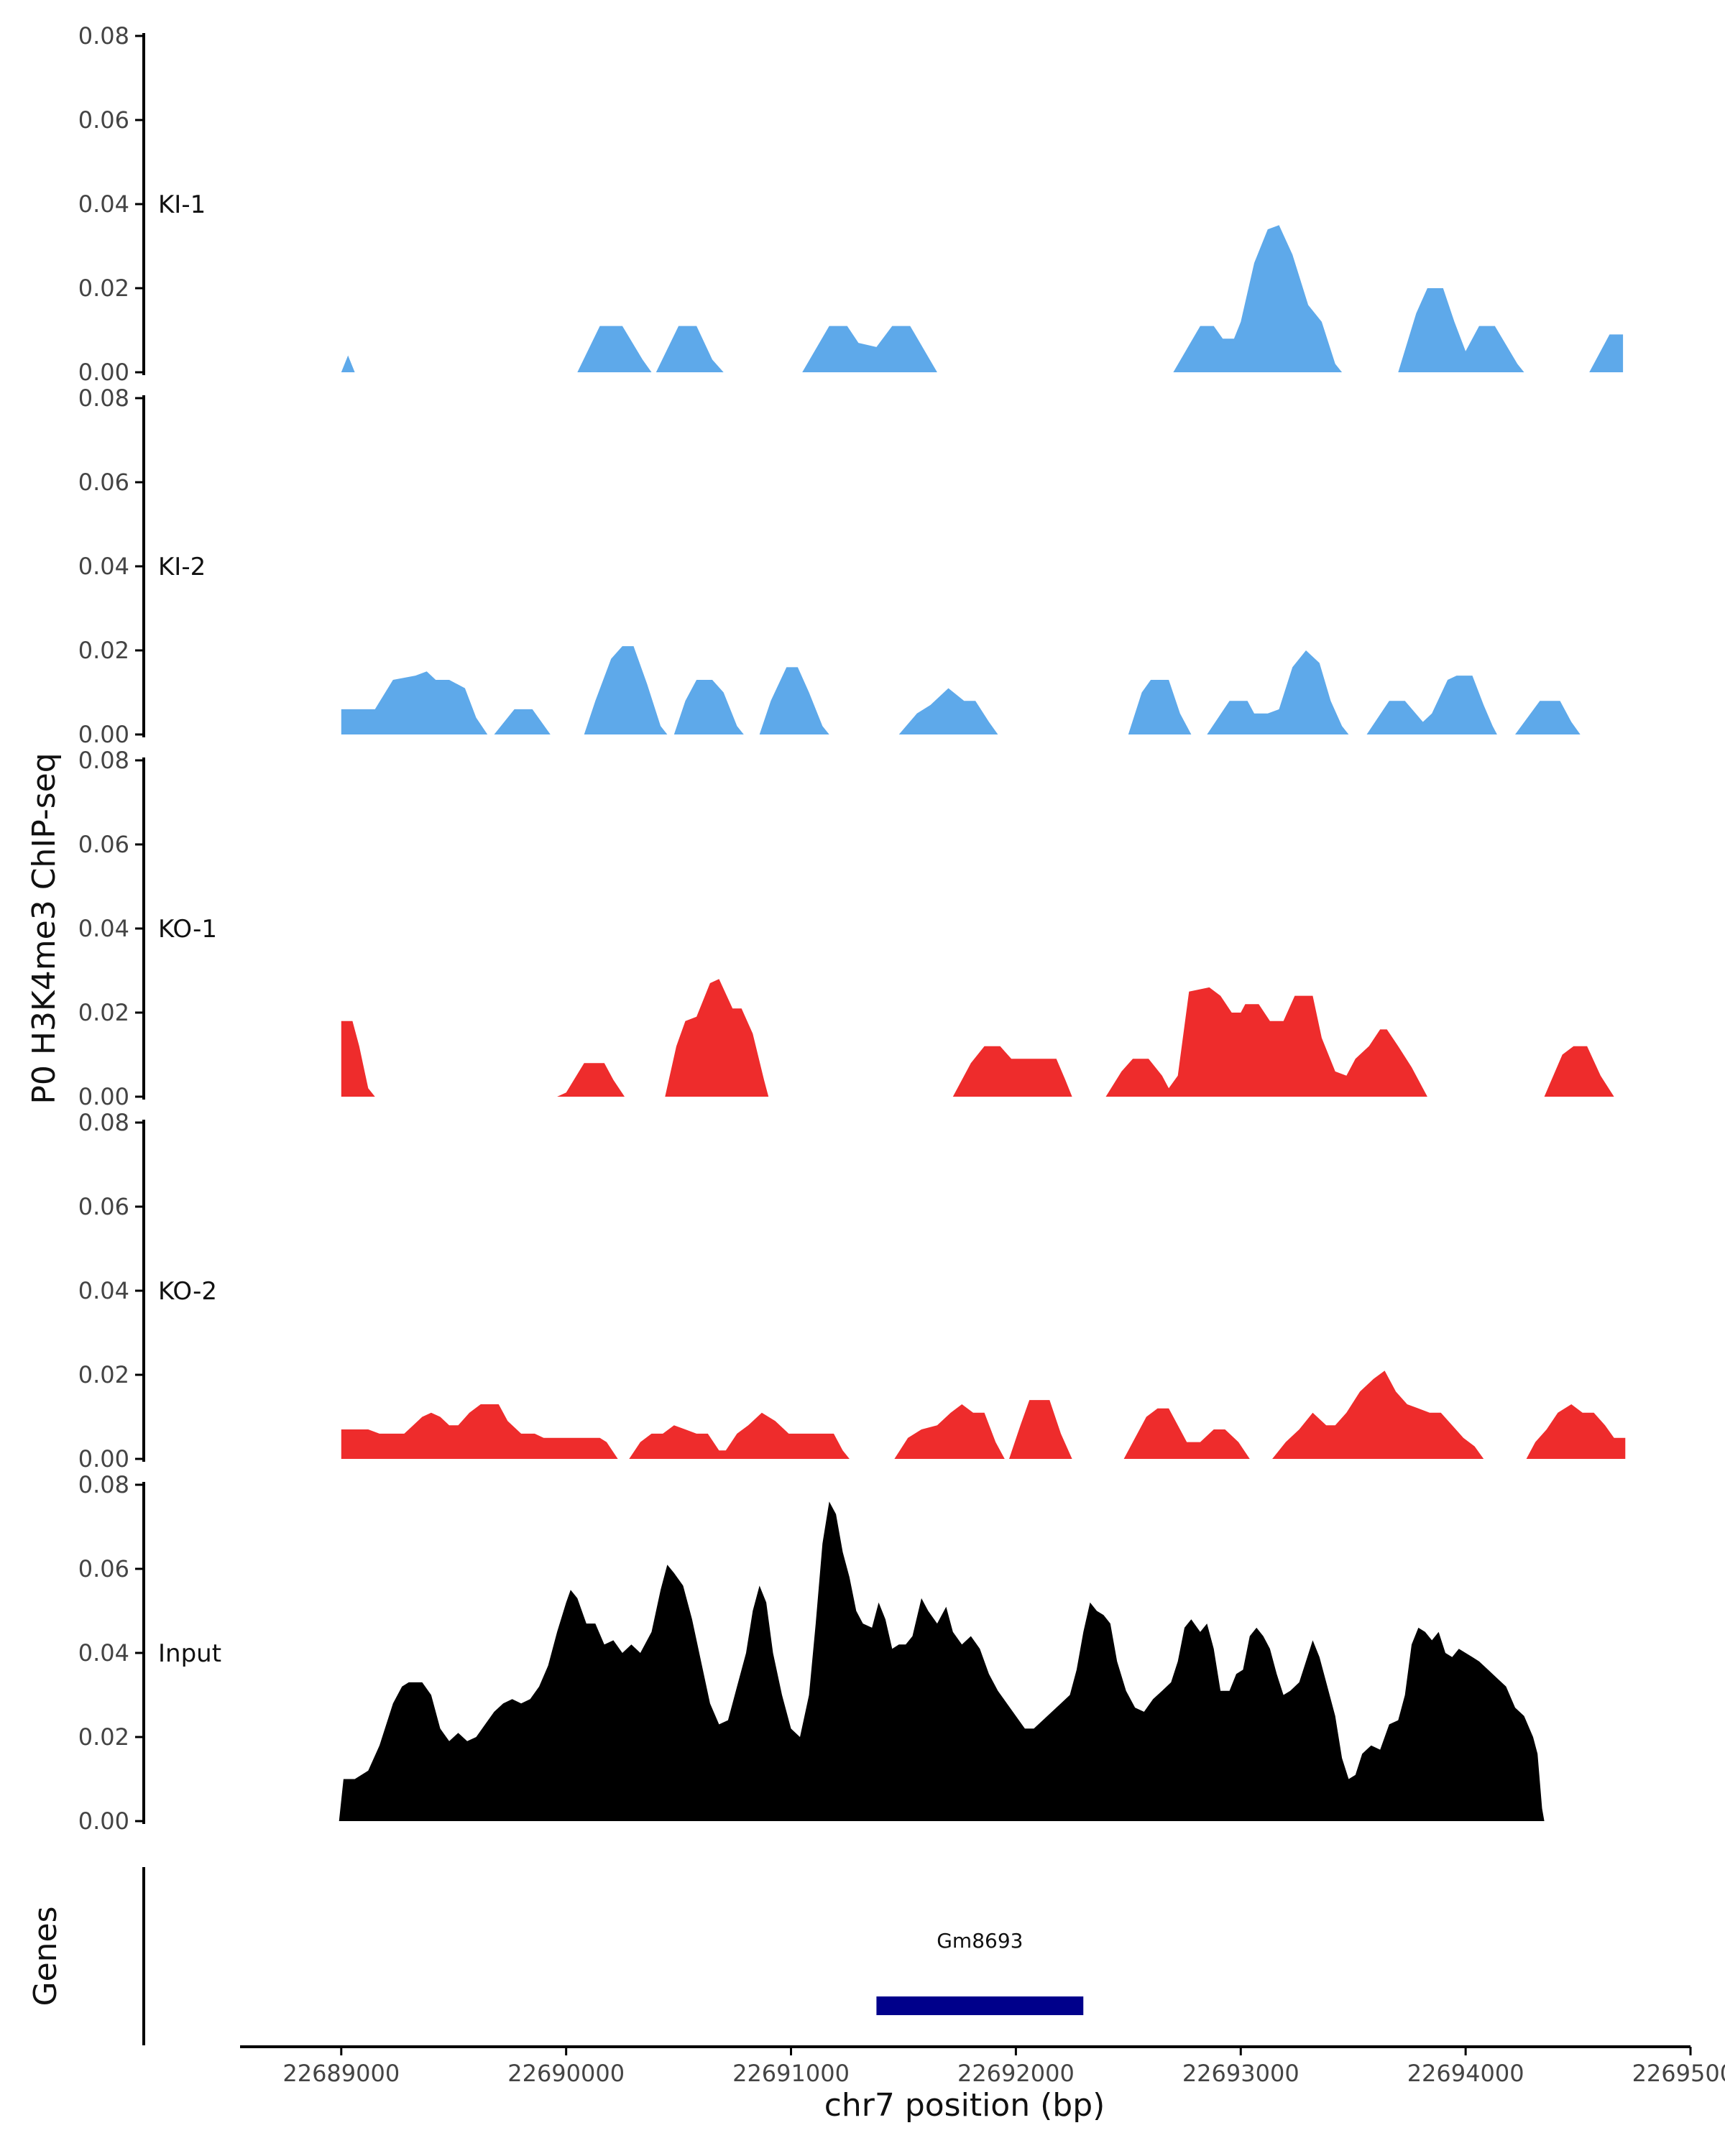  Describe the element at coordinates (182, 204) in the screenshot. I see `track-label: KI-1` at that location.